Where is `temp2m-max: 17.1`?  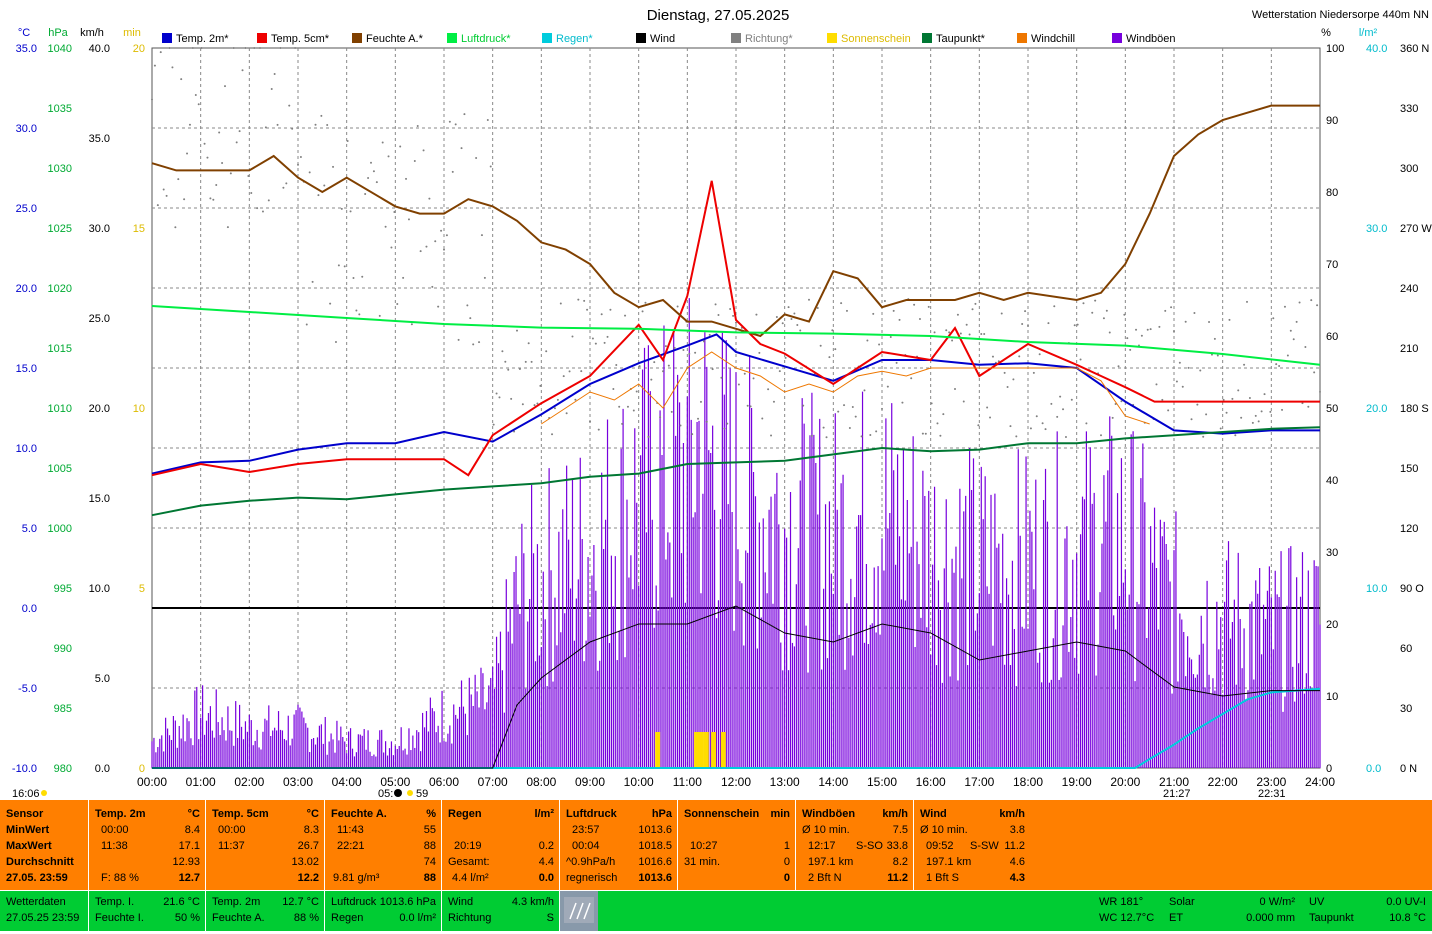
temp2m-max: 17.1 is located at coordinates (189, 846).